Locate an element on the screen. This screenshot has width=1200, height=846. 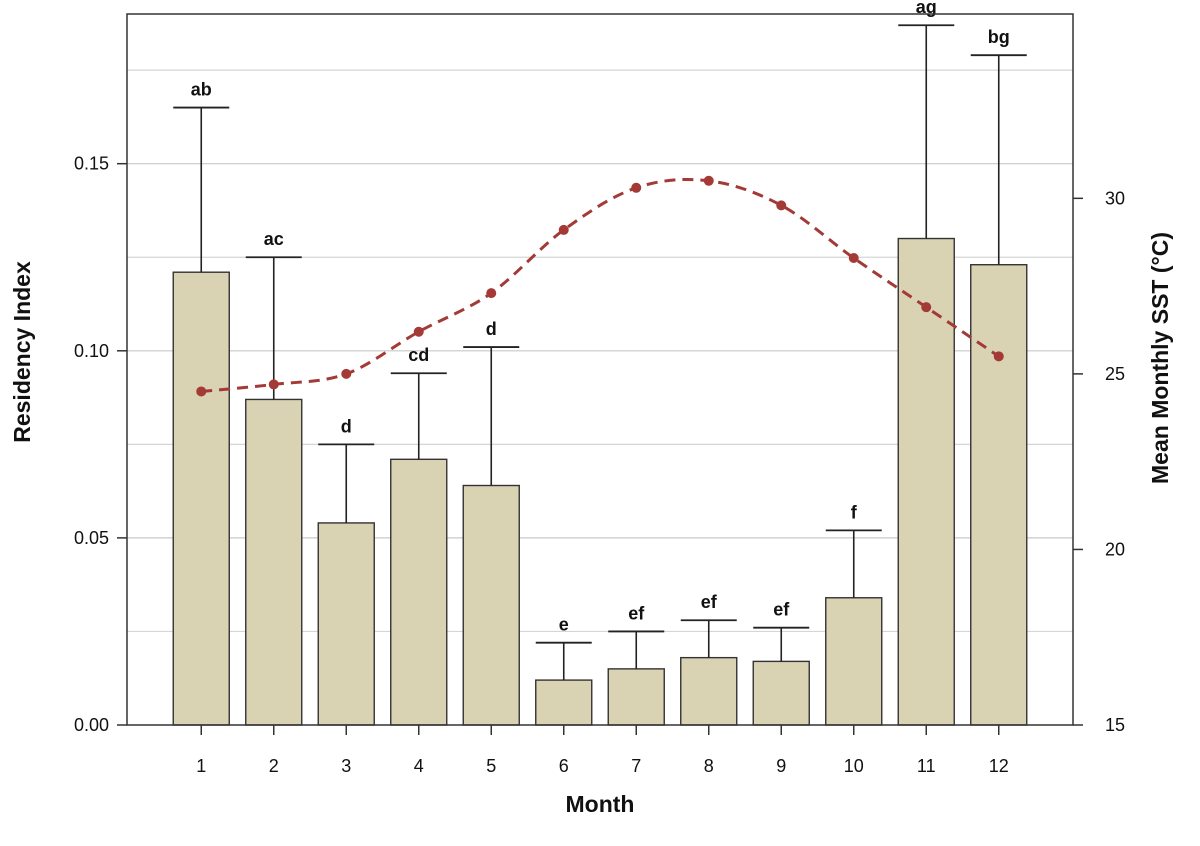
x-axis-title: Month is located at coordinates (600, 804).